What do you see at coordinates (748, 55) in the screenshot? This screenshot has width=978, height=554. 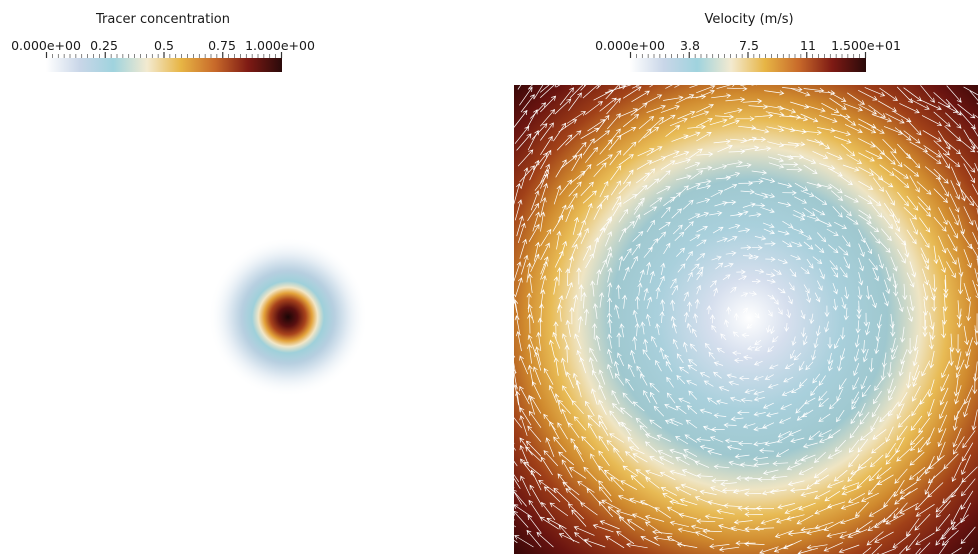 I see `velocity-colorbar-ticks` at bounding box center [748, 55].